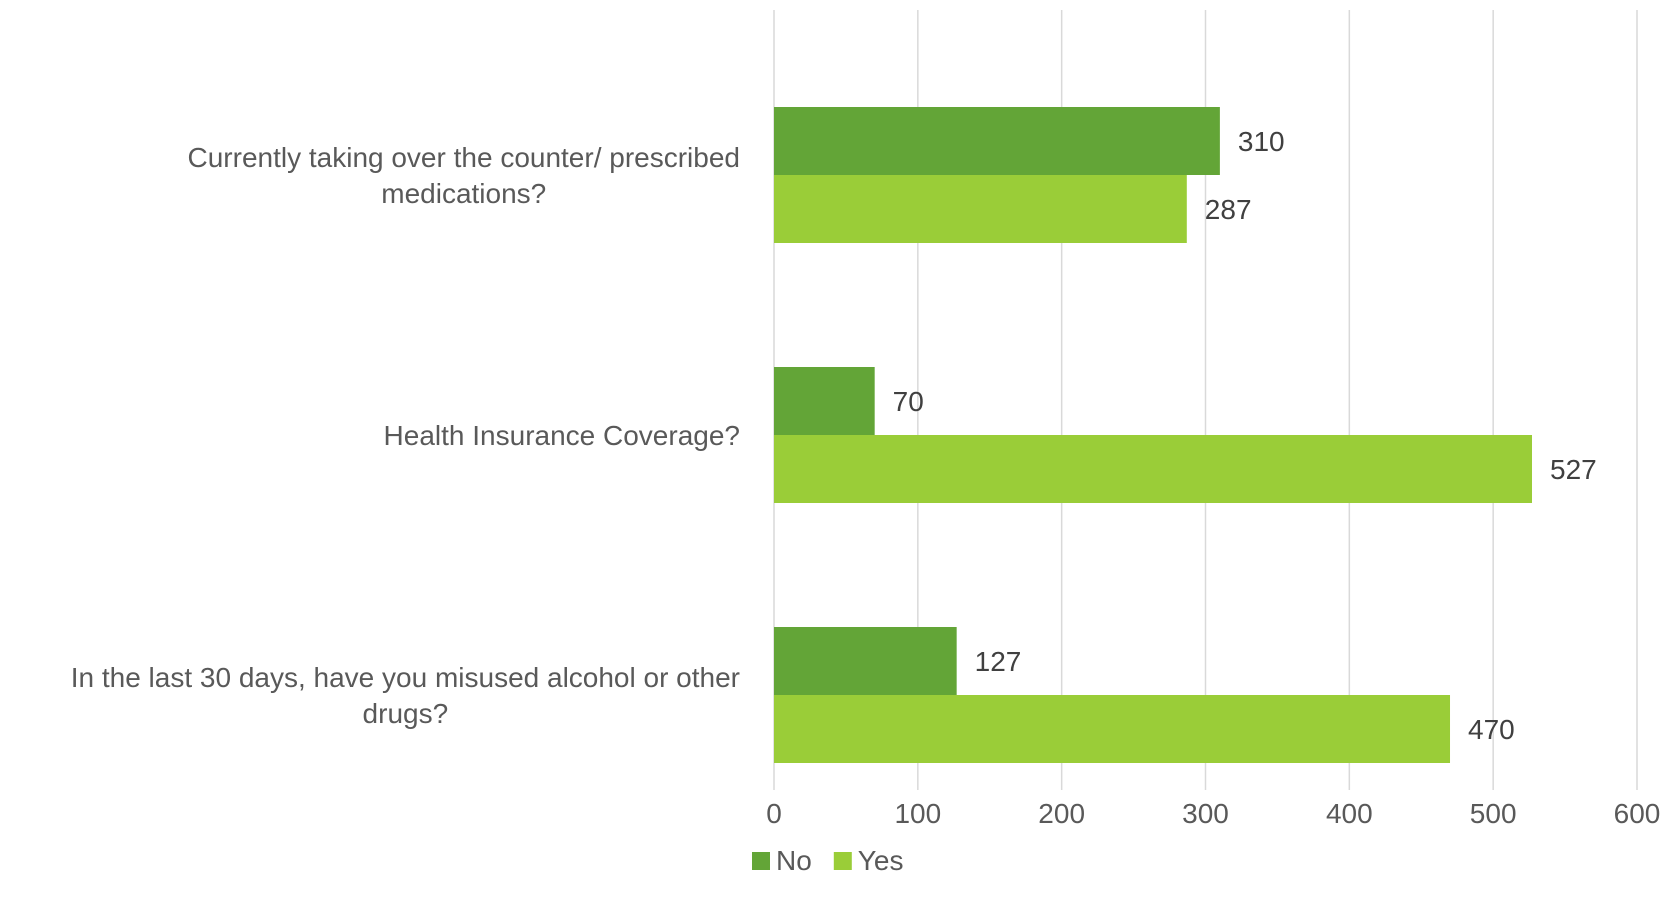 Image resolution: width=1675 pixels, height=906 pixels. Describe the element at coordinates (1493, 813) in the screenshot. I see `x-tick-label: 500` at that location.